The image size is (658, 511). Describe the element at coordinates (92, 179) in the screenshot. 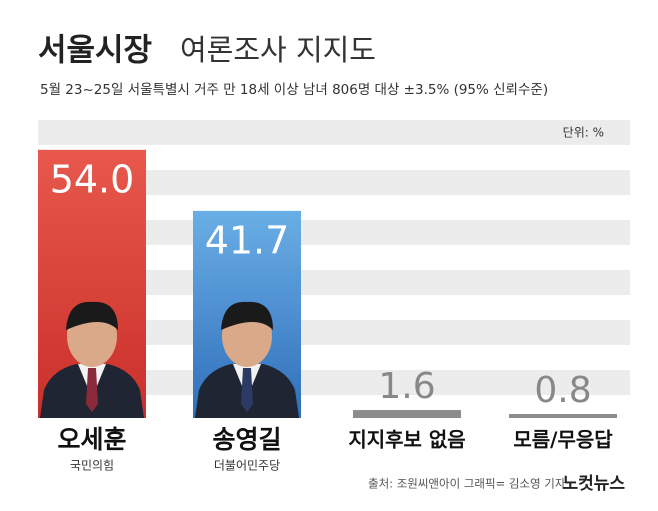

I see `value-label: 54.0` at that location.